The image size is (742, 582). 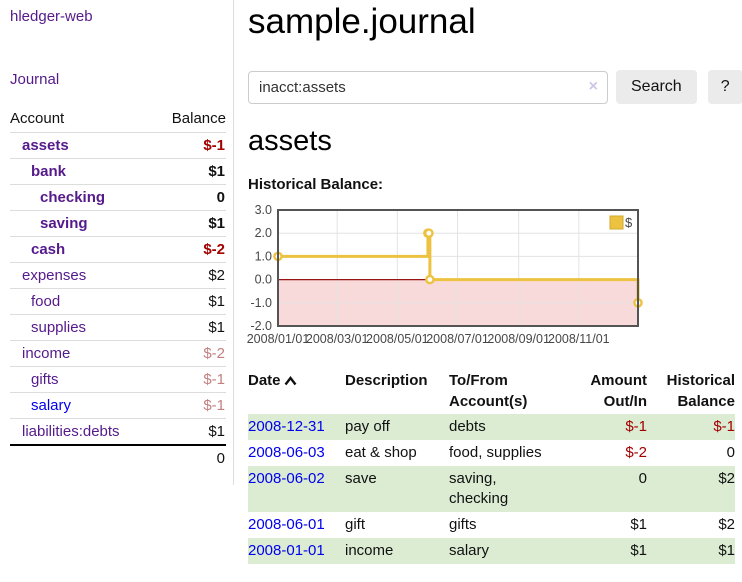 What do you see at coordinates (730, 452) in the screenshot?
I see `transaction-balance: 0` at bounding box center [730, 452].